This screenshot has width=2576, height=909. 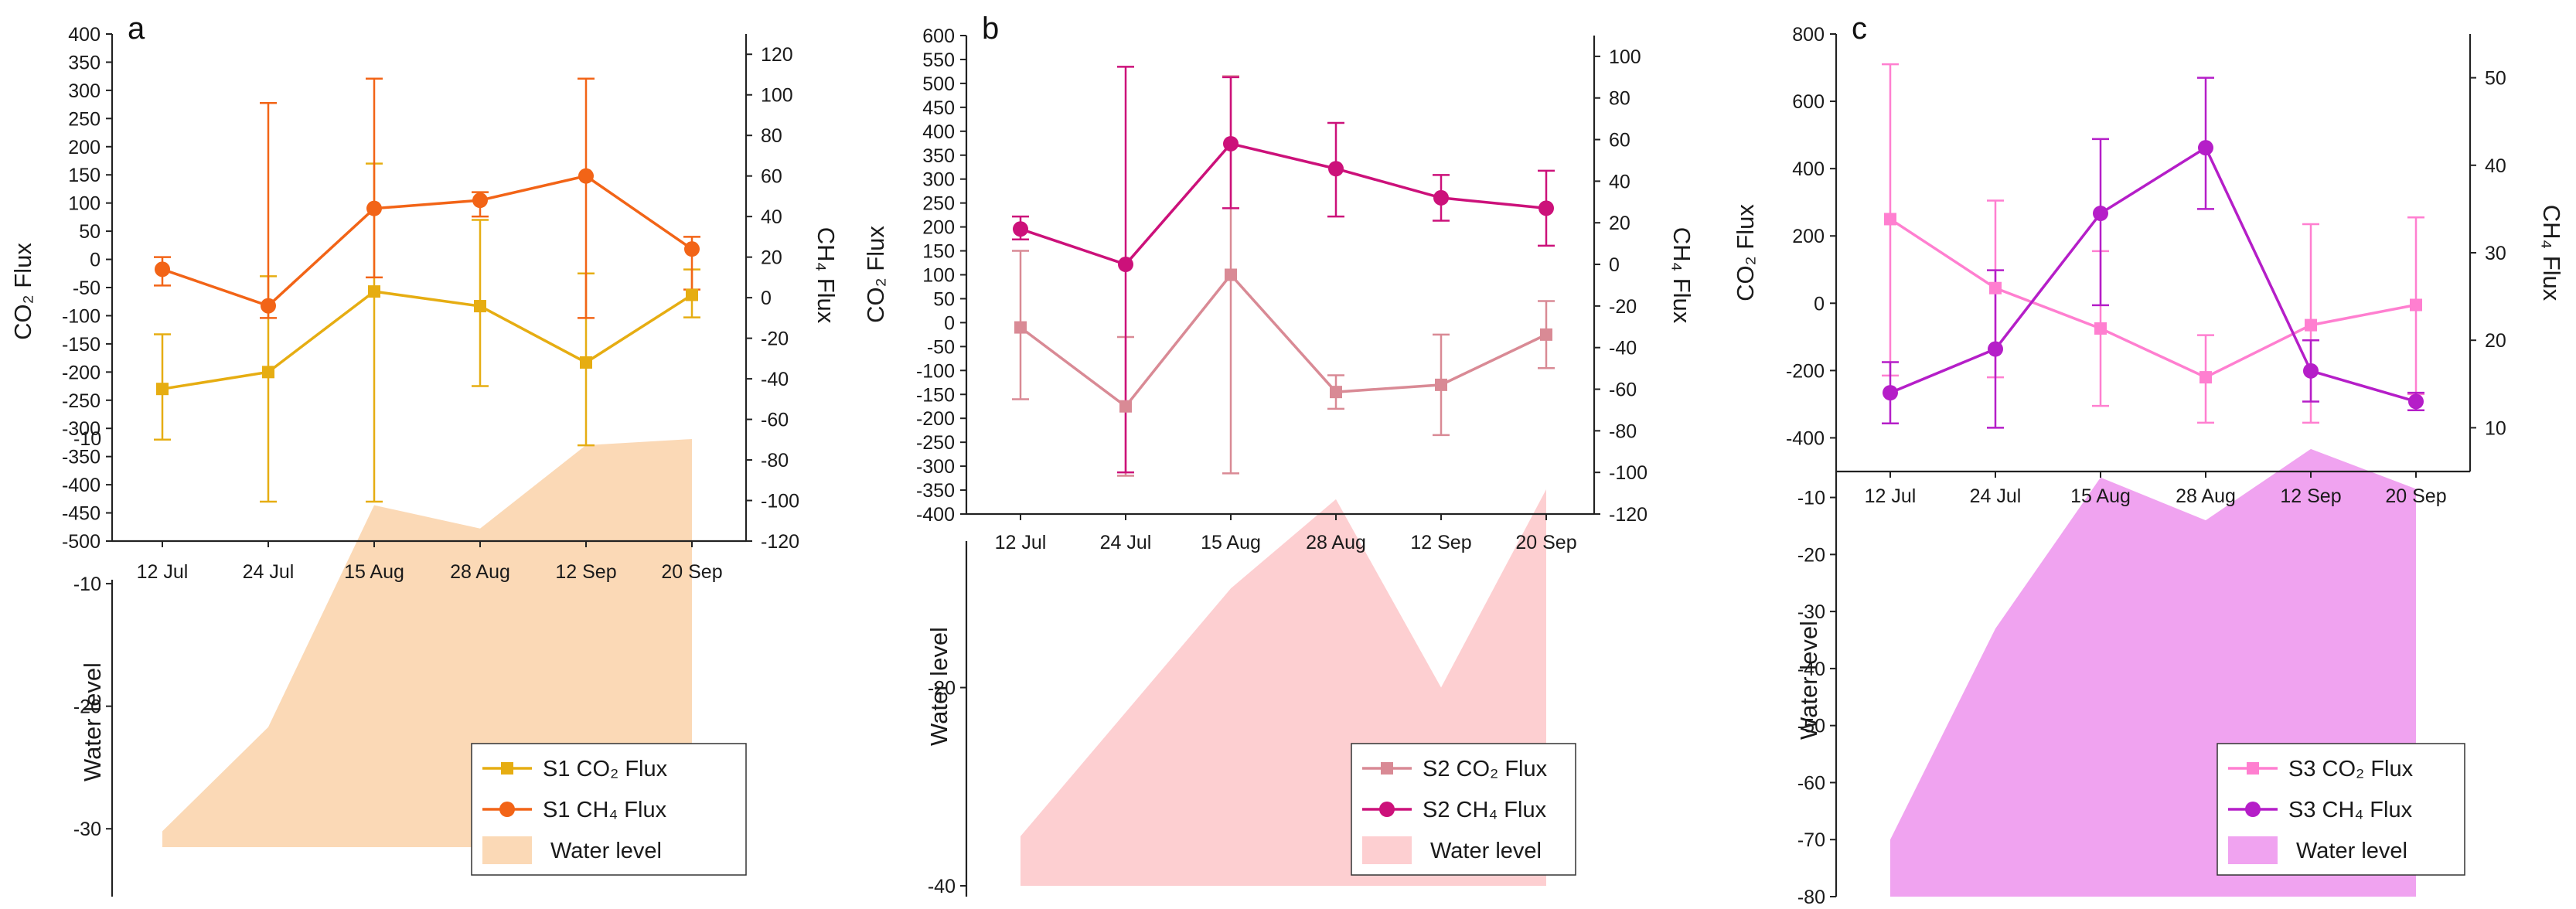 I want to click on co2-tick-label: 450, so click(x=939, y=108).